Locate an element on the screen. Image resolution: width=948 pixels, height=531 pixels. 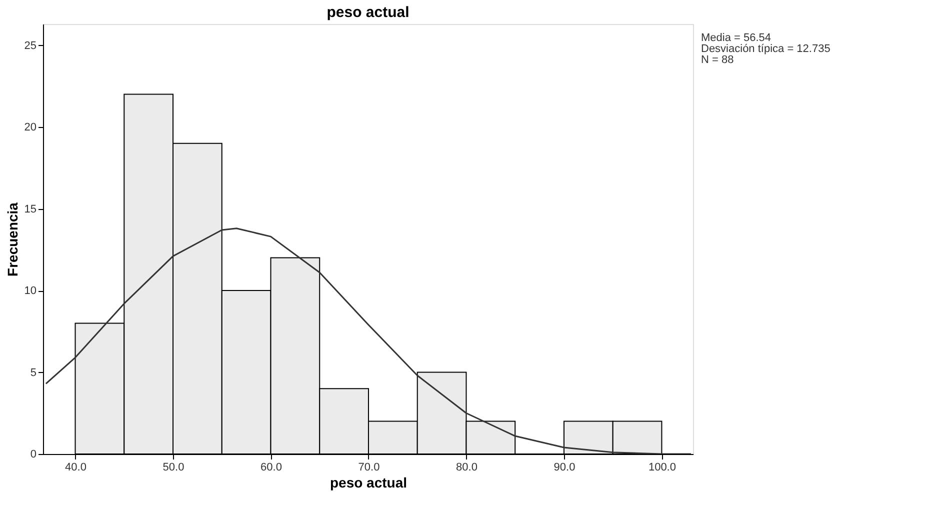
text: Desviación típica = 12.735 is located at coordinates (765, 49).